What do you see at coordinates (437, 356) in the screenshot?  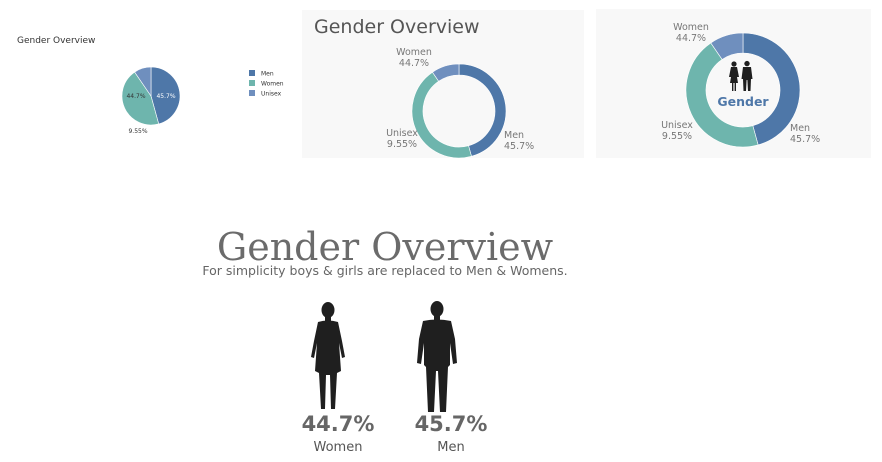 I see `man-silhouette-icon` at bounding box center [437, 356].